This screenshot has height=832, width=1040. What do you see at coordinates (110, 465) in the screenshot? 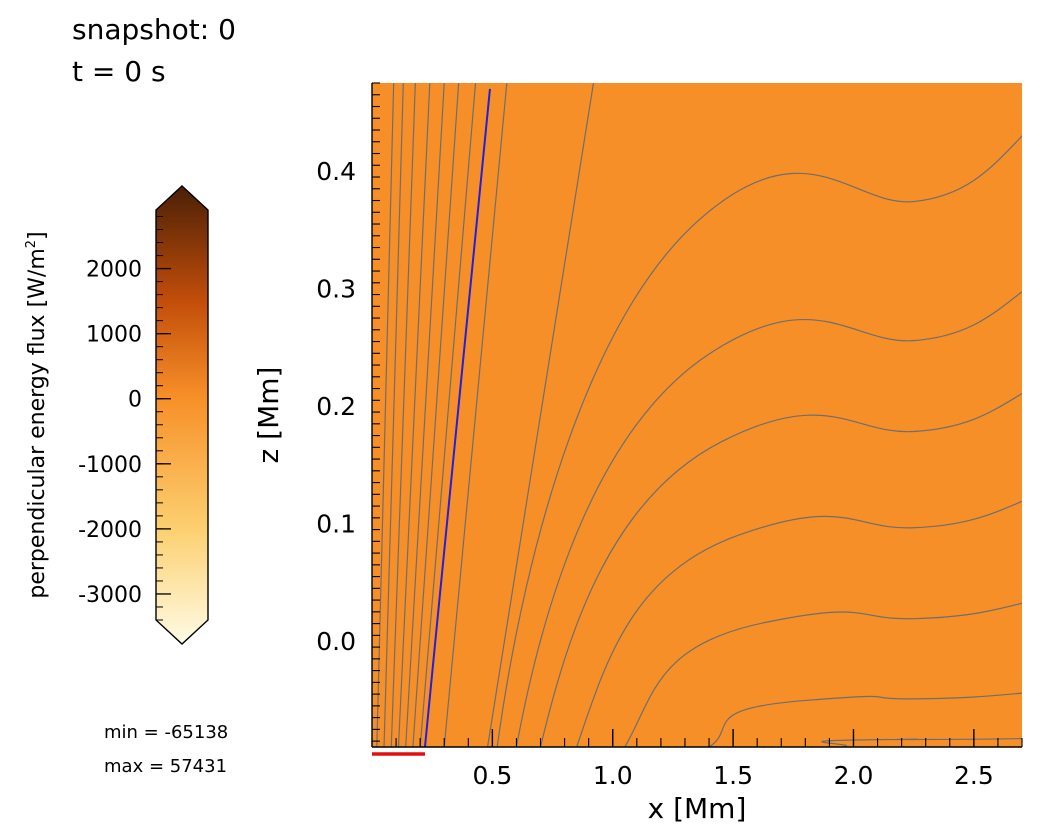
I see `colorbar-tick-label: -1000` at bounding box center [110, 465].